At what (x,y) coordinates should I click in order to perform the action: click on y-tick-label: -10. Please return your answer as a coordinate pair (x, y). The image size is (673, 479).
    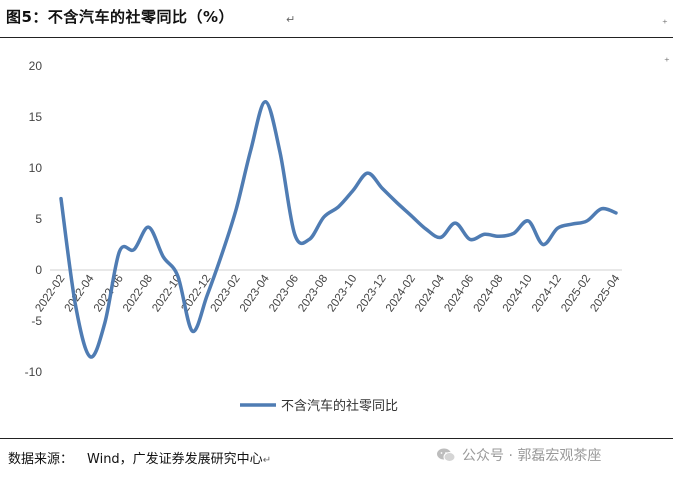
    Looking at the image, I should click on (34, 372).